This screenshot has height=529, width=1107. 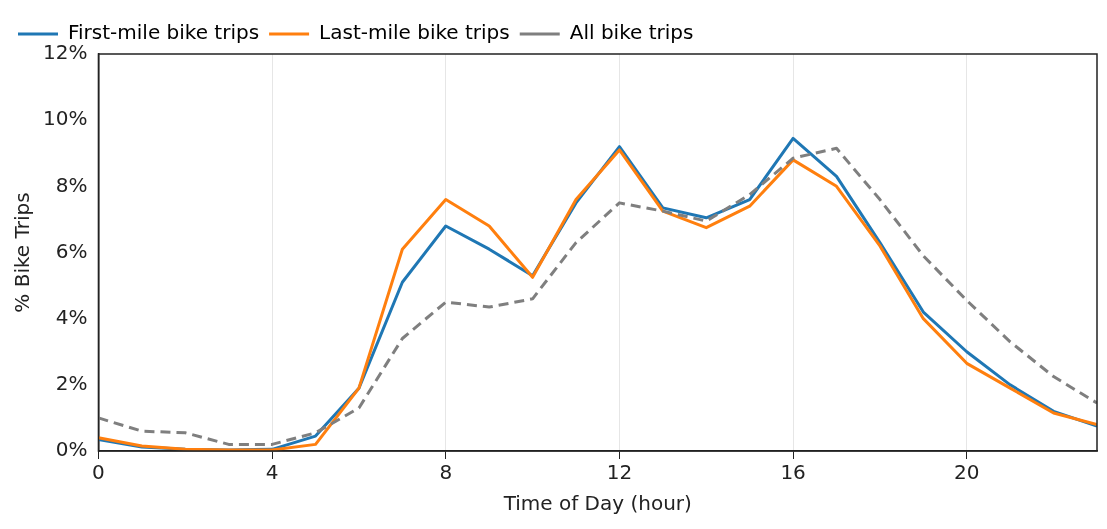 What do you see at coordinates (71, 250) in the screenshot?
I see `y-tick-label: 6%` at bounding box center [71, 250].